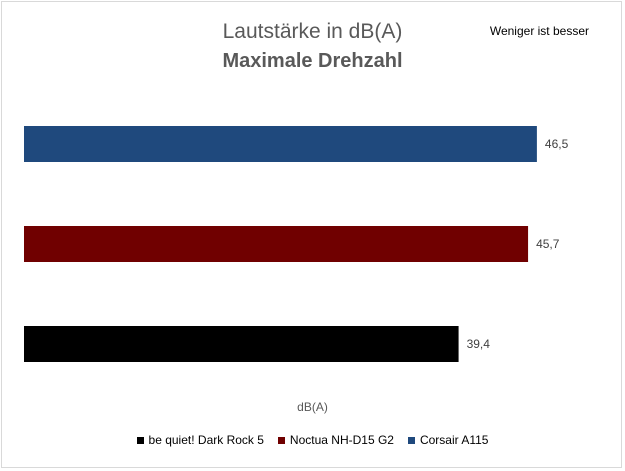 The image size is (625, 471). What do you see at coordinates (312, 31) in the screenshot?
I see `chart-title: Lautstärke in dB(A)` at bounding box center [312, 31].